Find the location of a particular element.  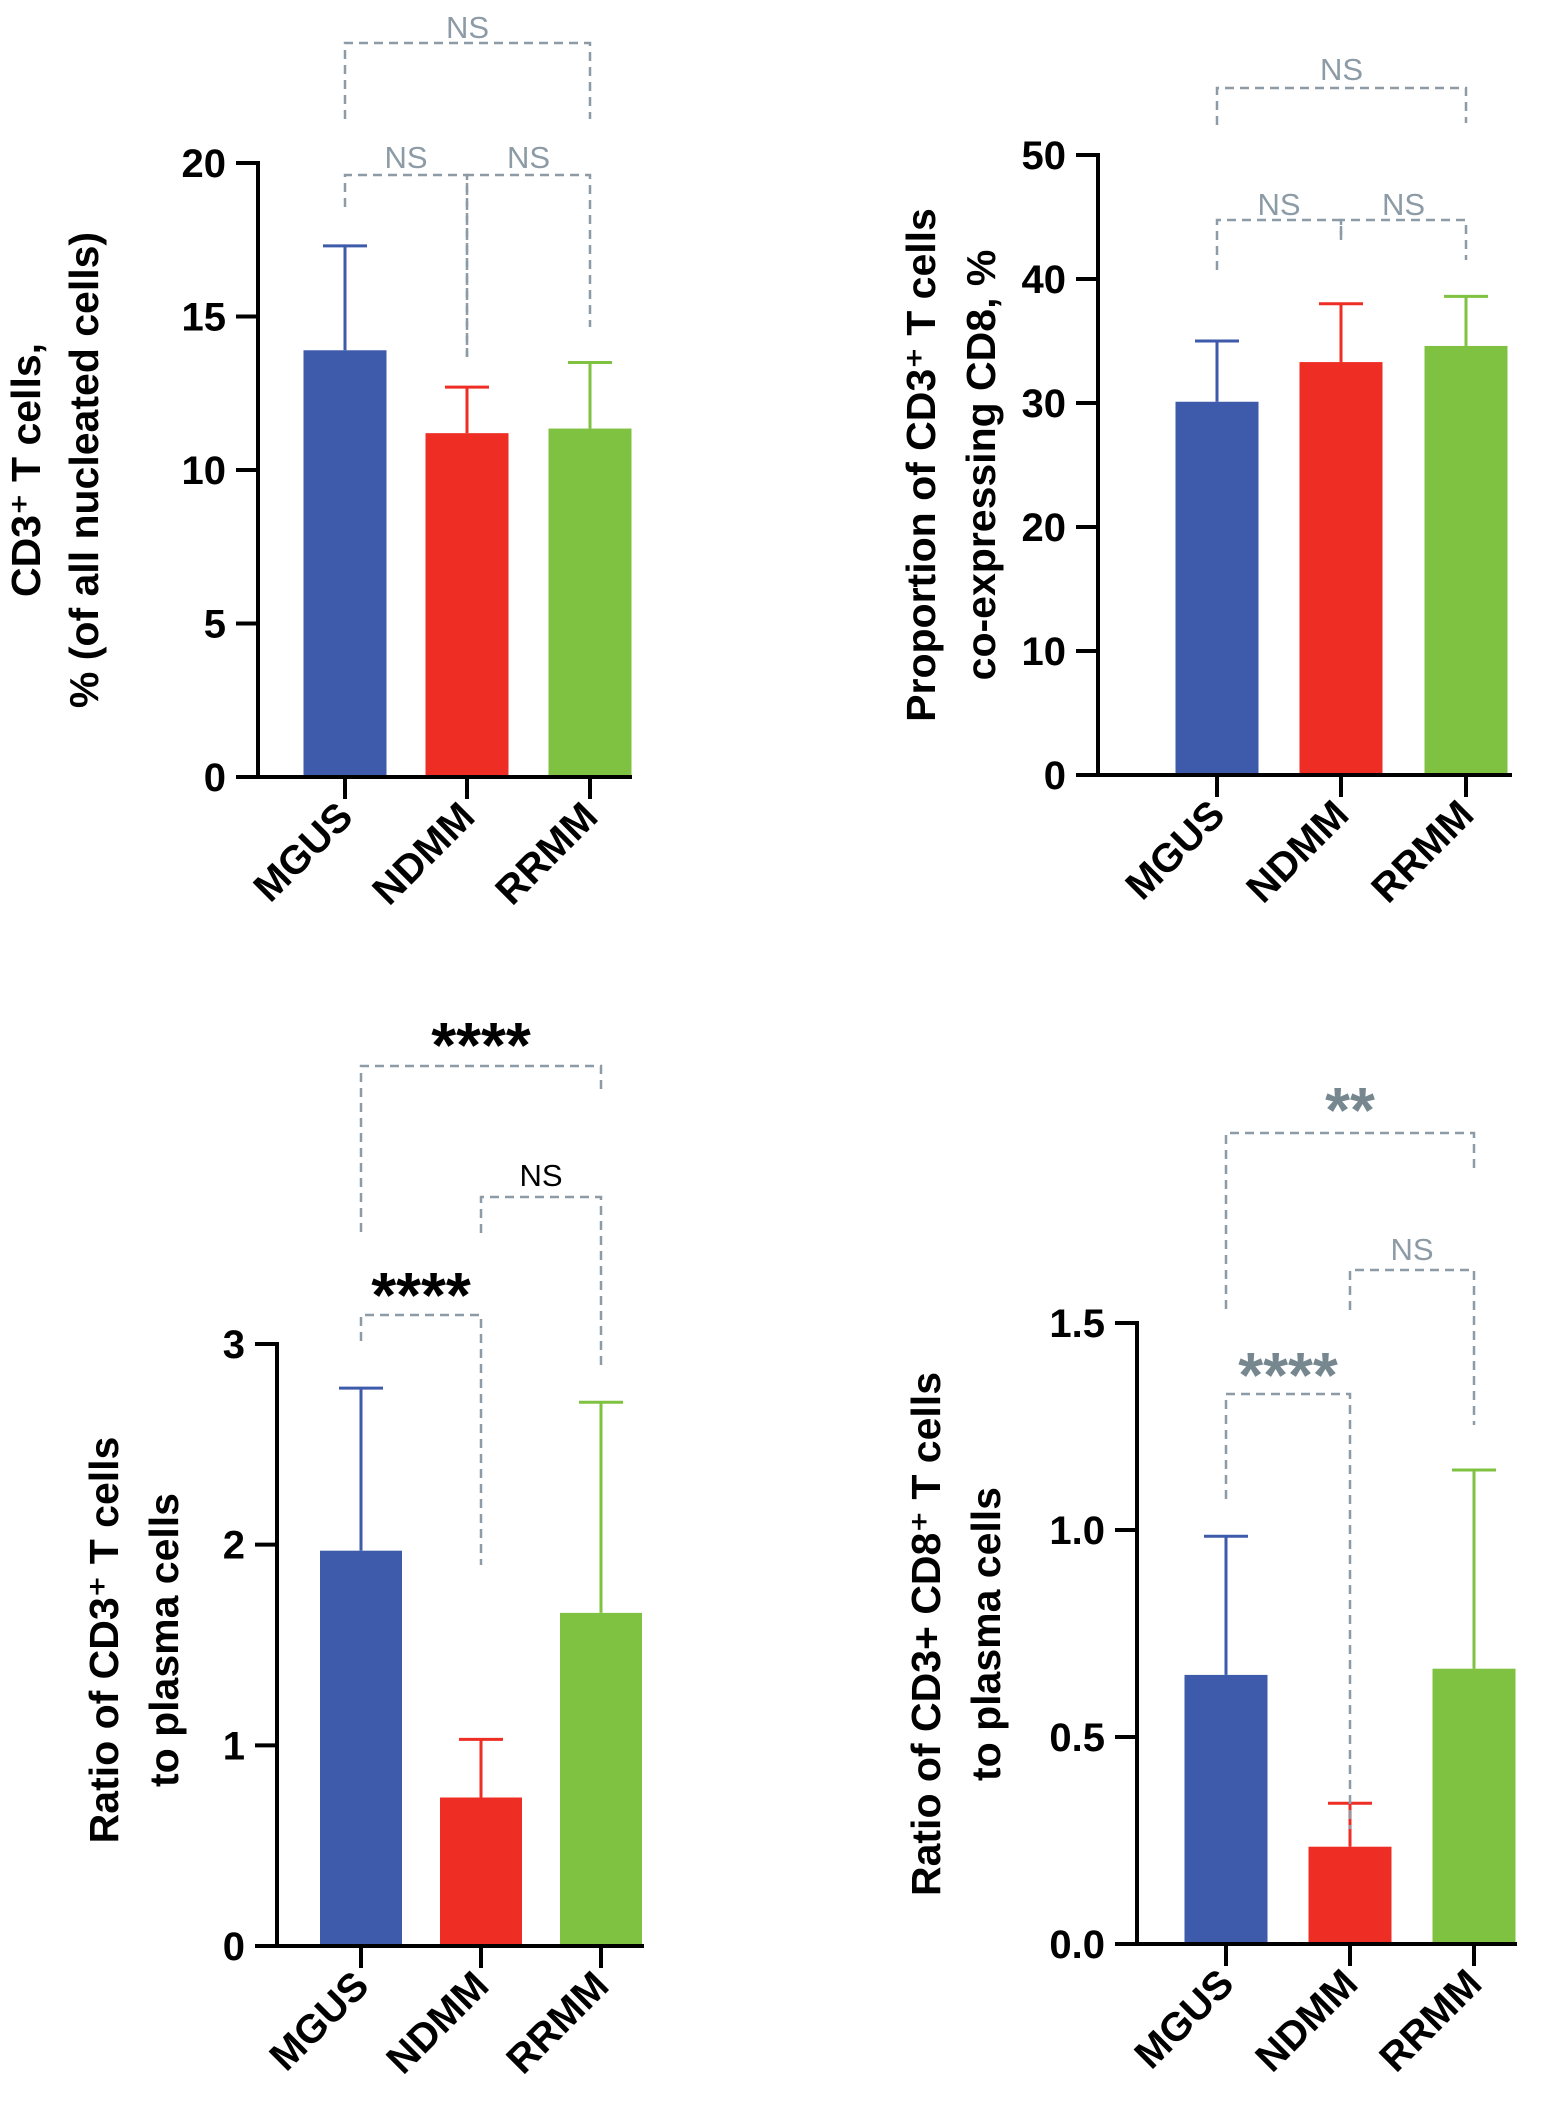

y-axis-title-line-2: co-expressing CD8, % is located at coordinates (981, 465).